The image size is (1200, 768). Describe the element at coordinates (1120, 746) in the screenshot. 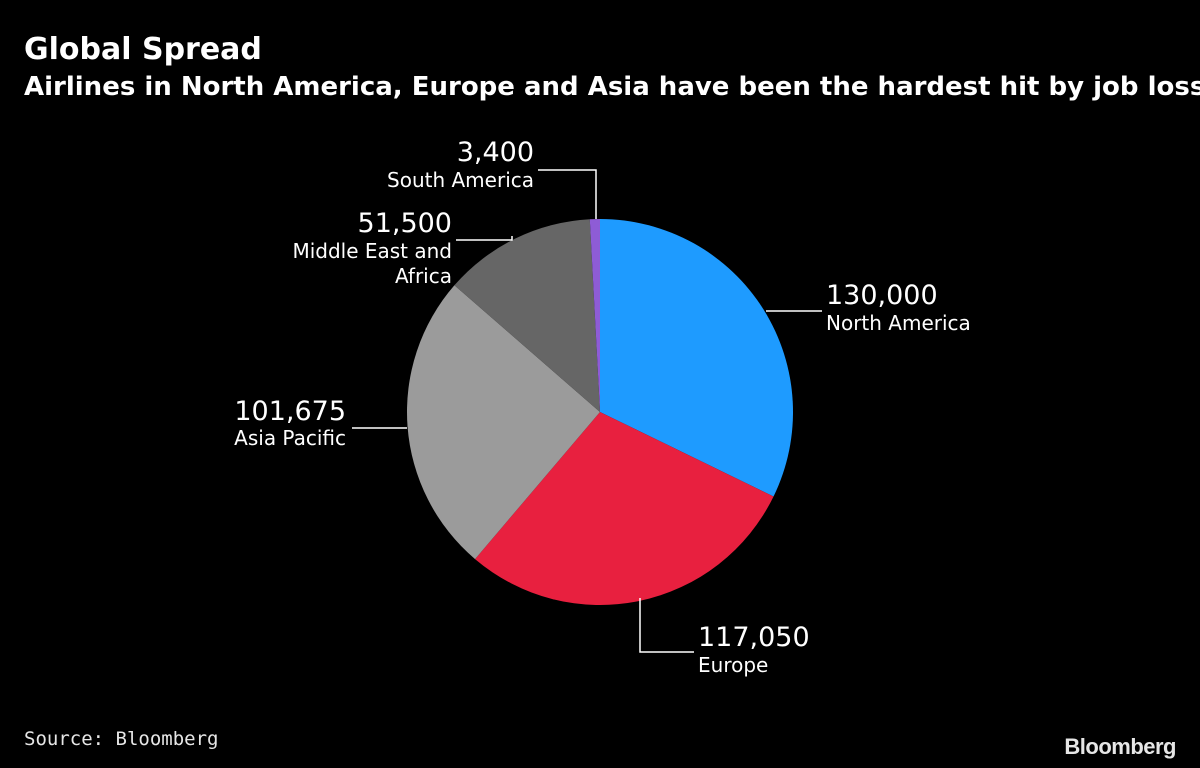

I see `bloomberg-logo: Bloomberg` at that location.